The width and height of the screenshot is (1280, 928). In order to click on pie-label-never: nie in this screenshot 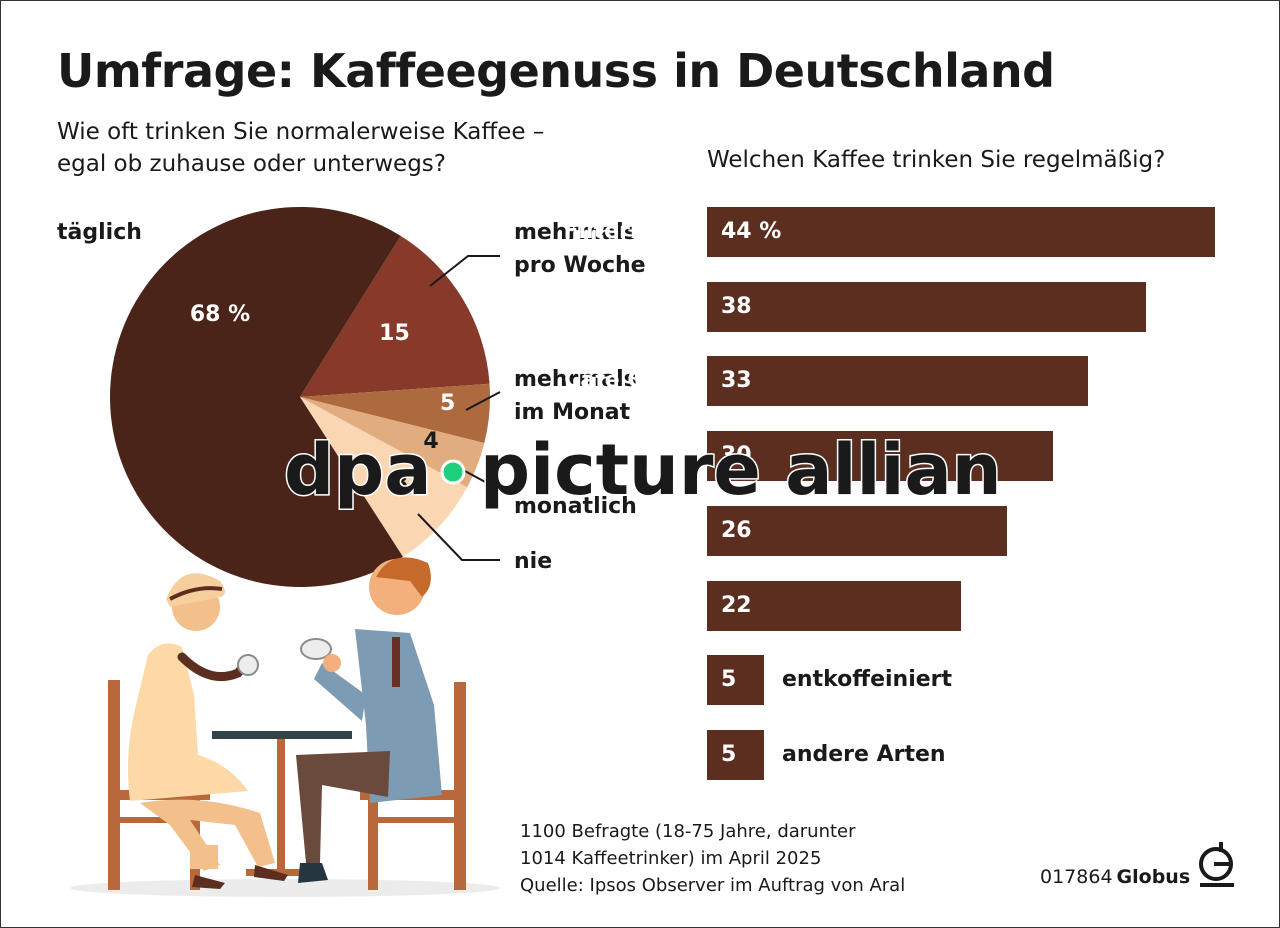, I will do `click(533, 561)`.